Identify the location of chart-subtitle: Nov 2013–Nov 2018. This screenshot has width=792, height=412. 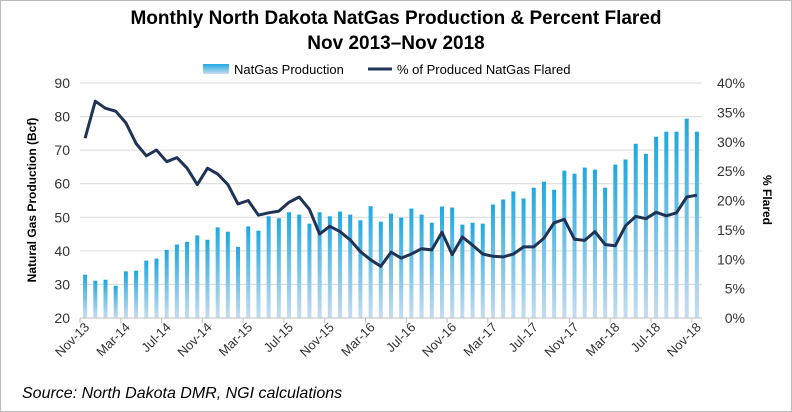
(396, 43).